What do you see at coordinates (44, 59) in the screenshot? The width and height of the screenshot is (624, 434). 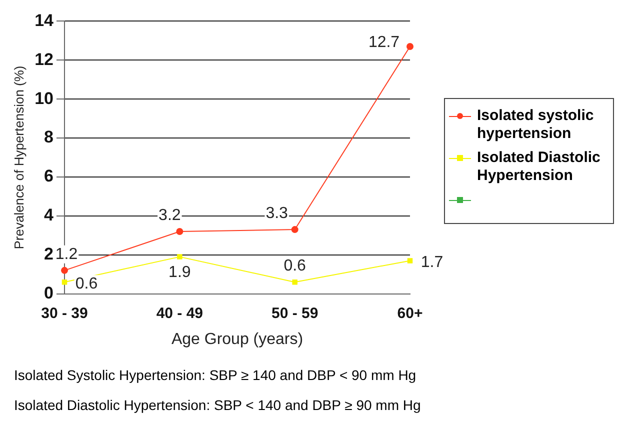 I see `y-tick-label: 12` at bounding box center [44, 59].